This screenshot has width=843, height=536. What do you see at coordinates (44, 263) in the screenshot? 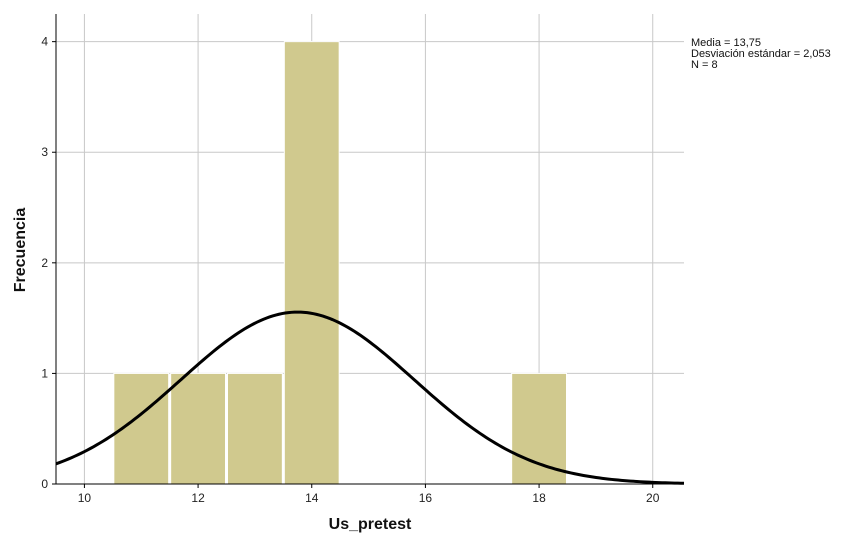
I see `y-tick-label: 2` at bounding box center [44, 263].